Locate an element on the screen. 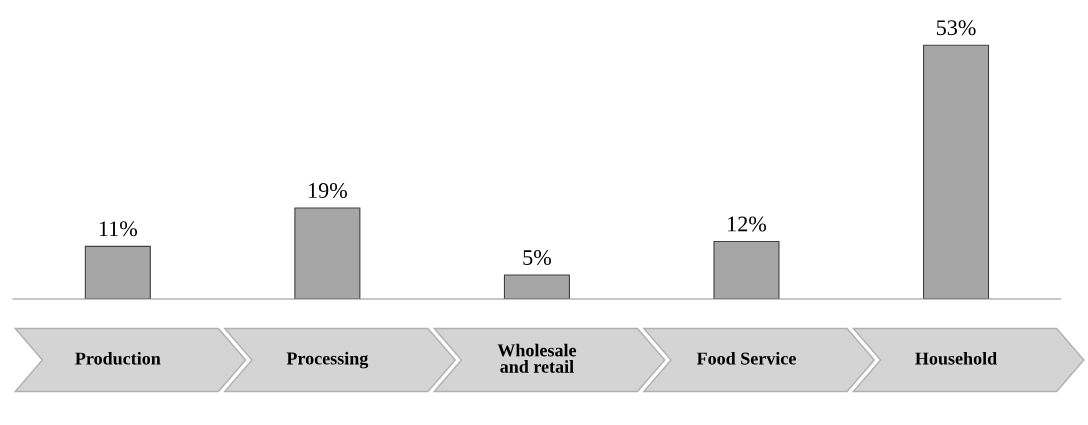 The image size is (1088, 425). data-label: 19% is located at coordinates (327, 190).